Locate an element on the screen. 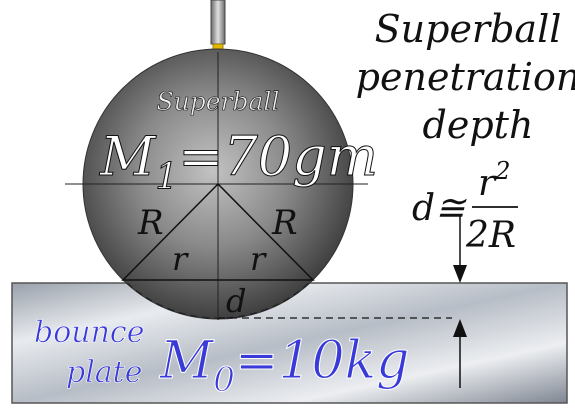  plate-label-line2: plate is located at coordinates (104, 372).